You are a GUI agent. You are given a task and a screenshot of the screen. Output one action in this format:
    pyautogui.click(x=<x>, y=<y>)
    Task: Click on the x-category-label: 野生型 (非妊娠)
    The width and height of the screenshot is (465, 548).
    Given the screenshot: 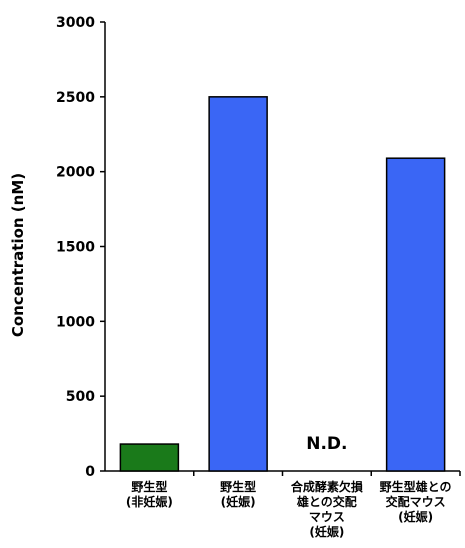 What is the action you would take?
    pyautogui.click(x=149, y=494)
    